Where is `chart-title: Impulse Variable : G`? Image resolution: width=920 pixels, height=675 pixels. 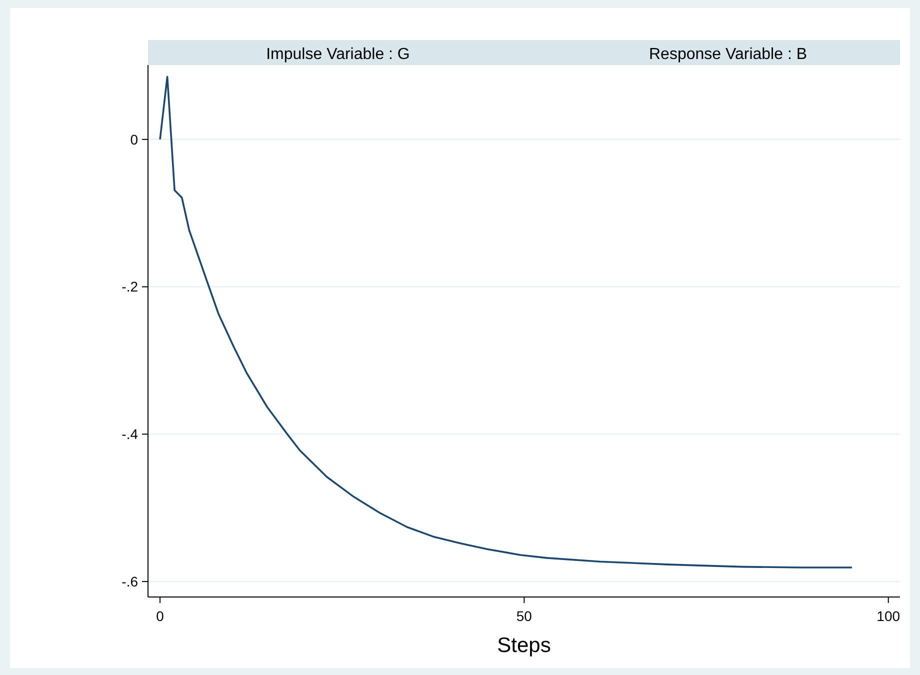
chart-title: Impulse Variable : G is located at coordinates (338, 54).